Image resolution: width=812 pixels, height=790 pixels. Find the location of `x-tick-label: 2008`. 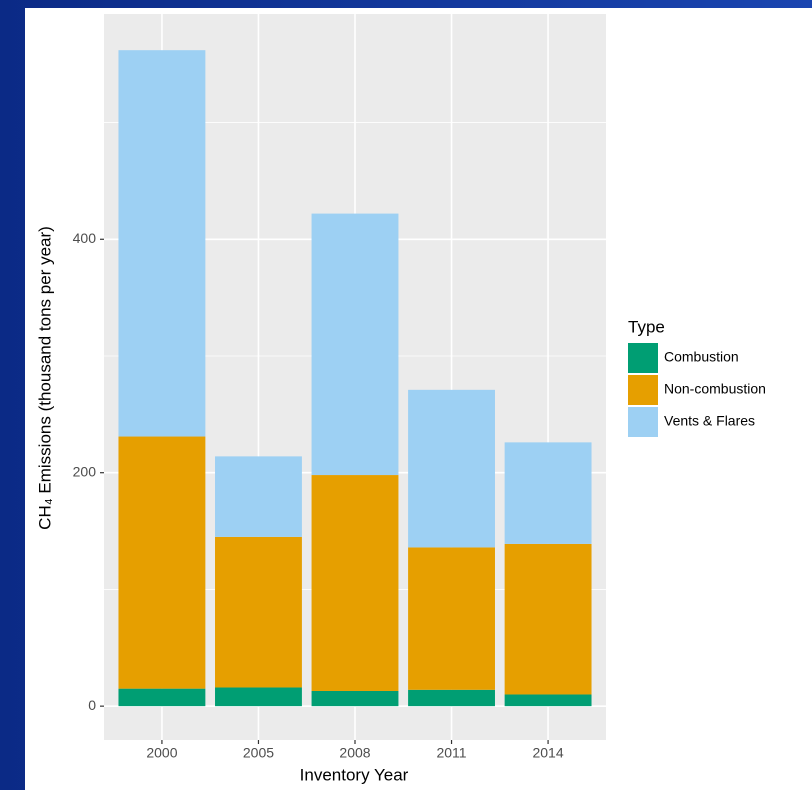

x-tick-label: 2008 is located at coordinates (354, 753).